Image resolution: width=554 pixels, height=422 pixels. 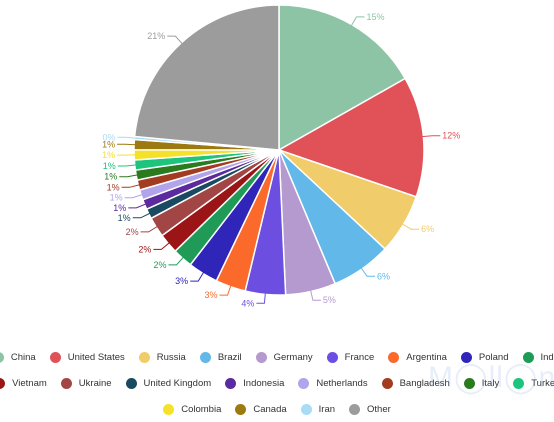 I want to click on legend-item-china: China, so click(x=18, y=357).